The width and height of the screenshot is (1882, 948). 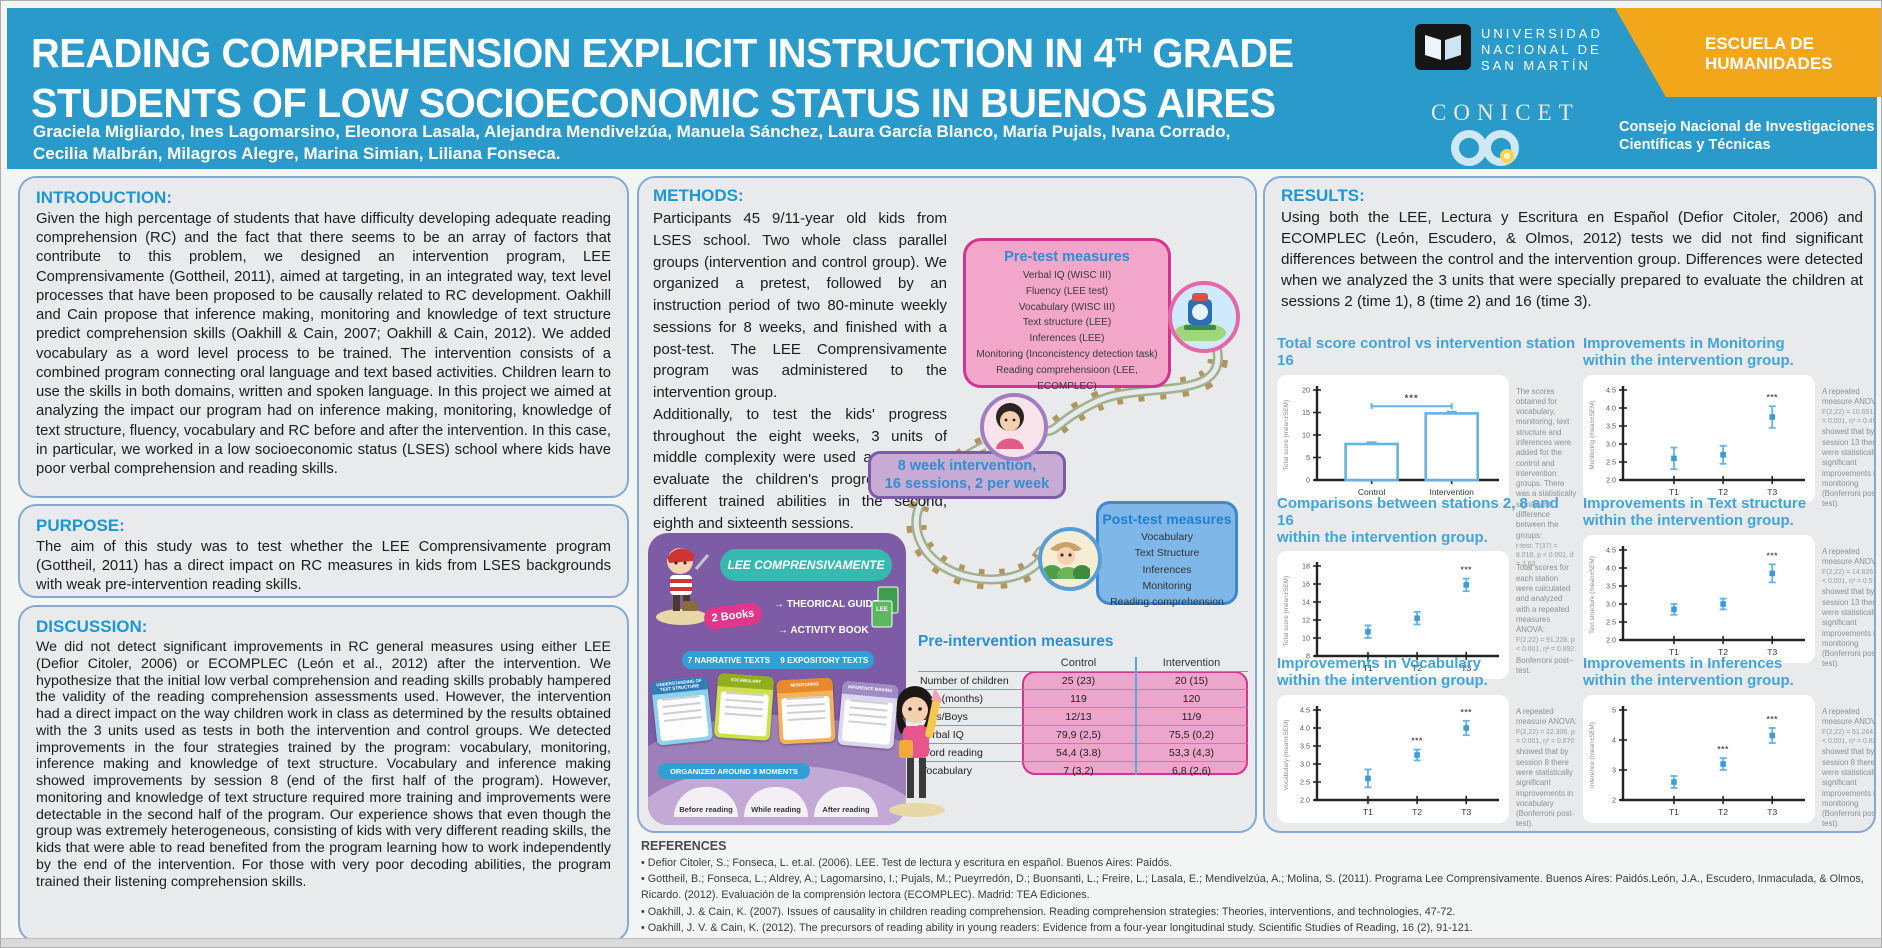 What do you see at coordinates (1014, 427) in the screenshot?
I see `teacher-avatar-icon` at bounding box center [1014, 427].